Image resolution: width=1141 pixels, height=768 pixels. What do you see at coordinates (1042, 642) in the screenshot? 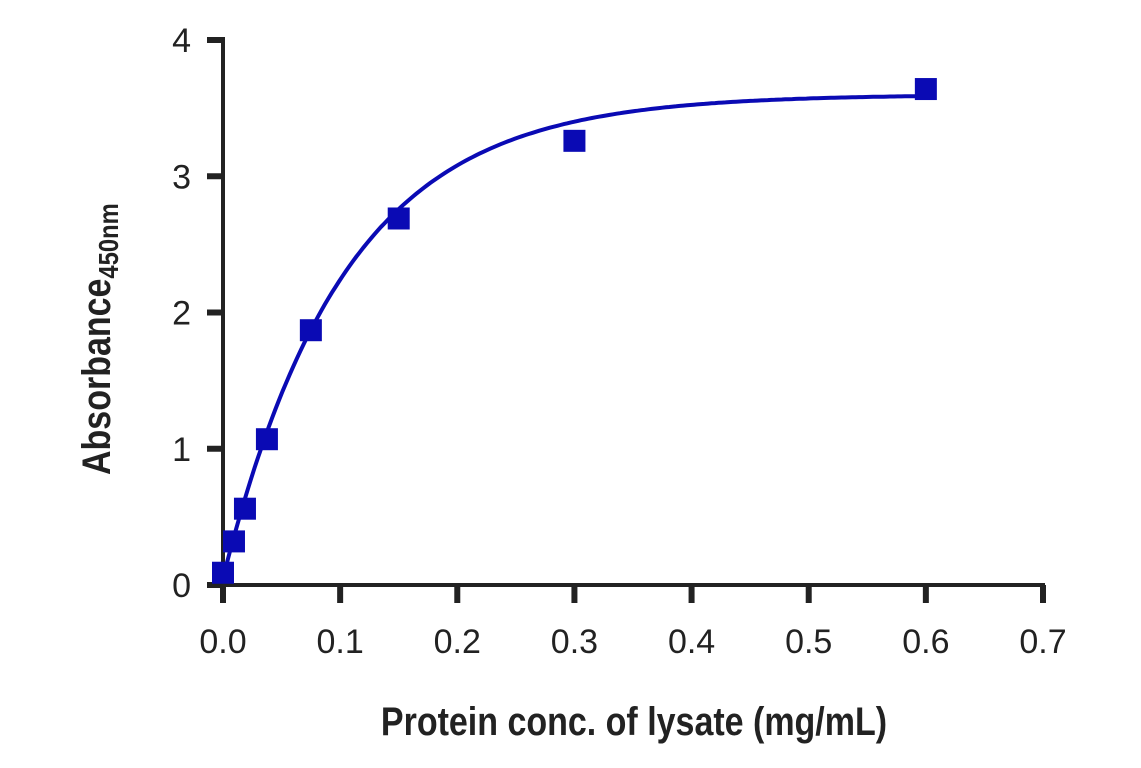
I see `x-tick-label: 0.7` at bounding box center [1042, 642].